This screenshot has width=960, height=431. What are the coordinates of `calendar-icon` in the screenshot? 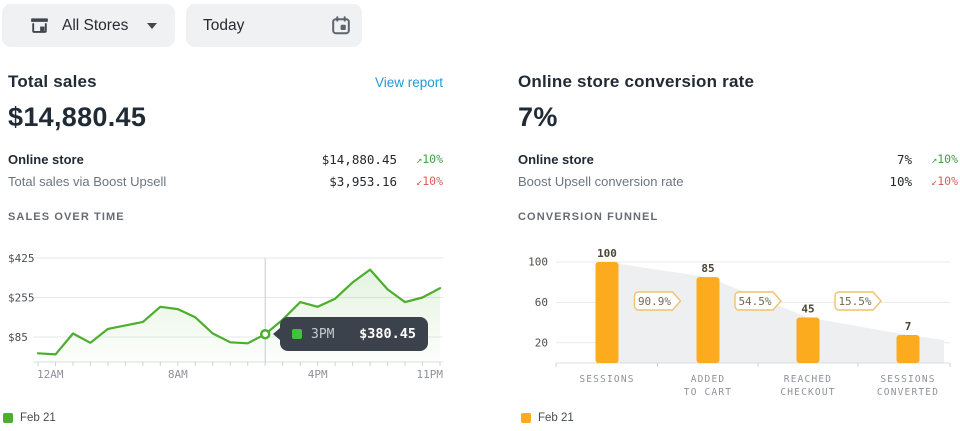 It's located at (341, 26).